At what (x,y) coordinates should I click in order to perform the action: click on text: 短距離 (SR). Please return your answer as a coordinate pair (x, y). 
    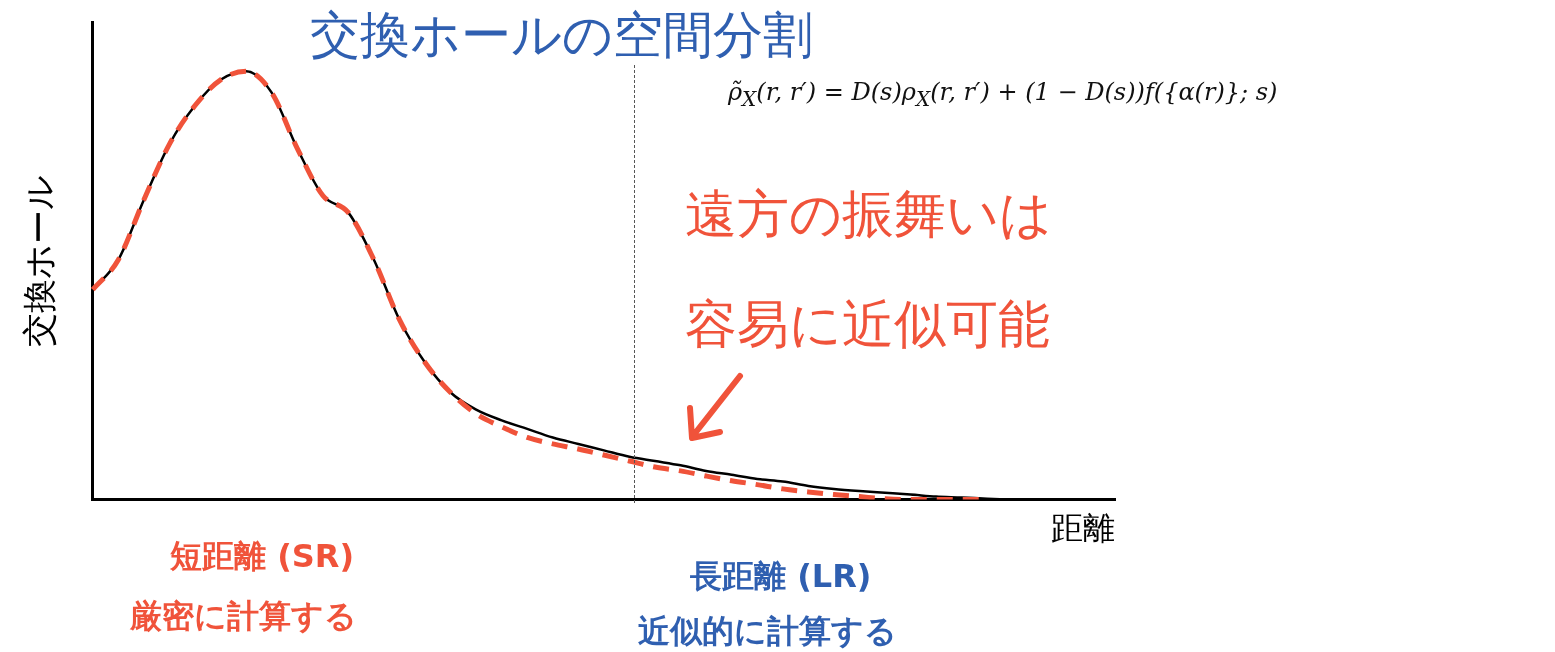
    Looking at the image, I should click on (262, 556).